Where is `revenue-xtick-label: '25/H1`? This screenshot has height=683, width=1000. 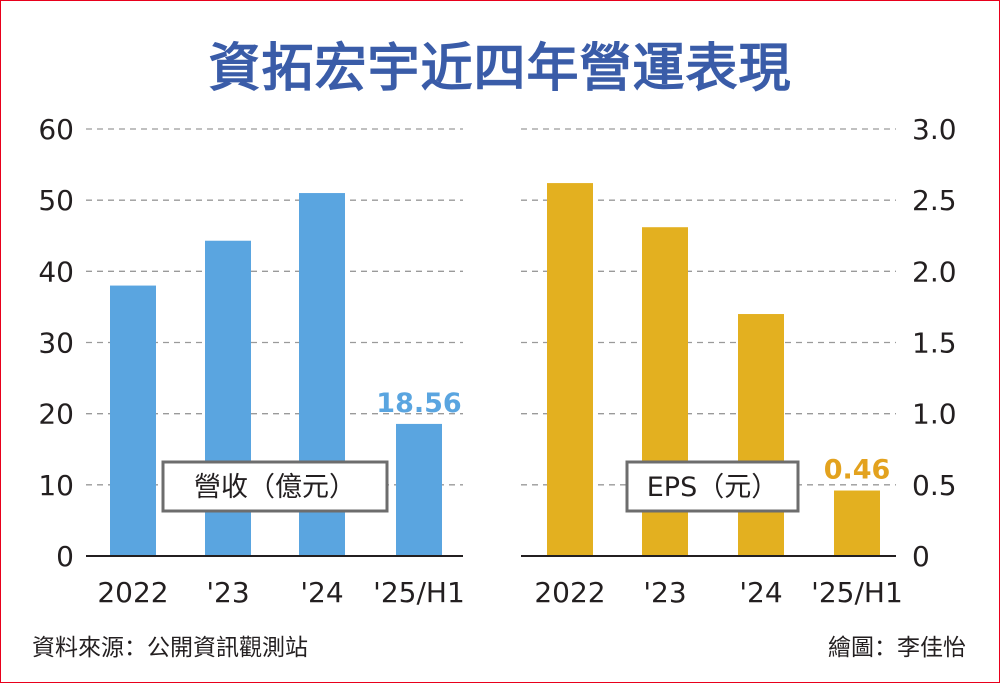
revenue-xtick-label: '25/H1 is located at coordinates (419, 592).